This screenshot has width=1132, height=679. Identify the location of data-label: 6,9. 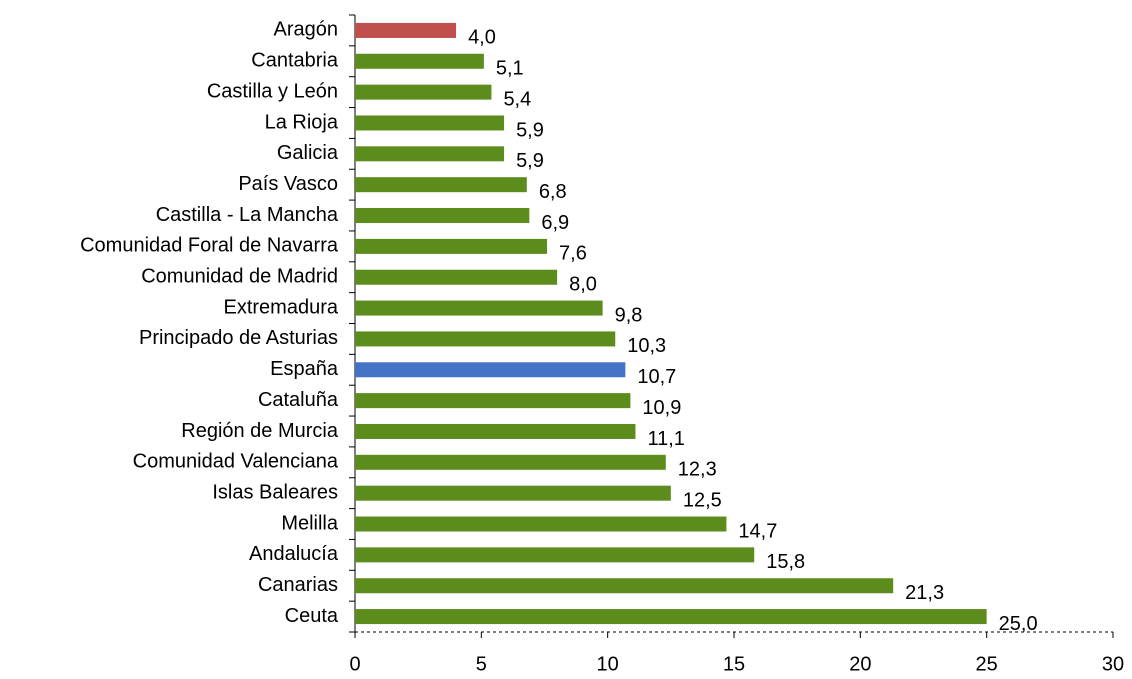
(555, 223).